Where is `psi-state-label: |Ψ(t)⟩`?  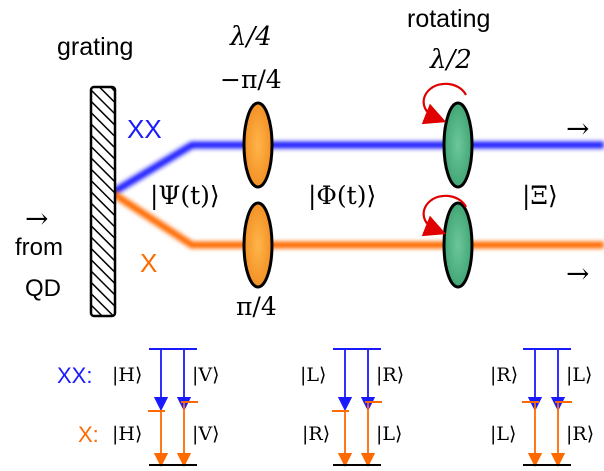
psi-state-label: |Ψ(t)⟩ is located at coordinates (185, 196).